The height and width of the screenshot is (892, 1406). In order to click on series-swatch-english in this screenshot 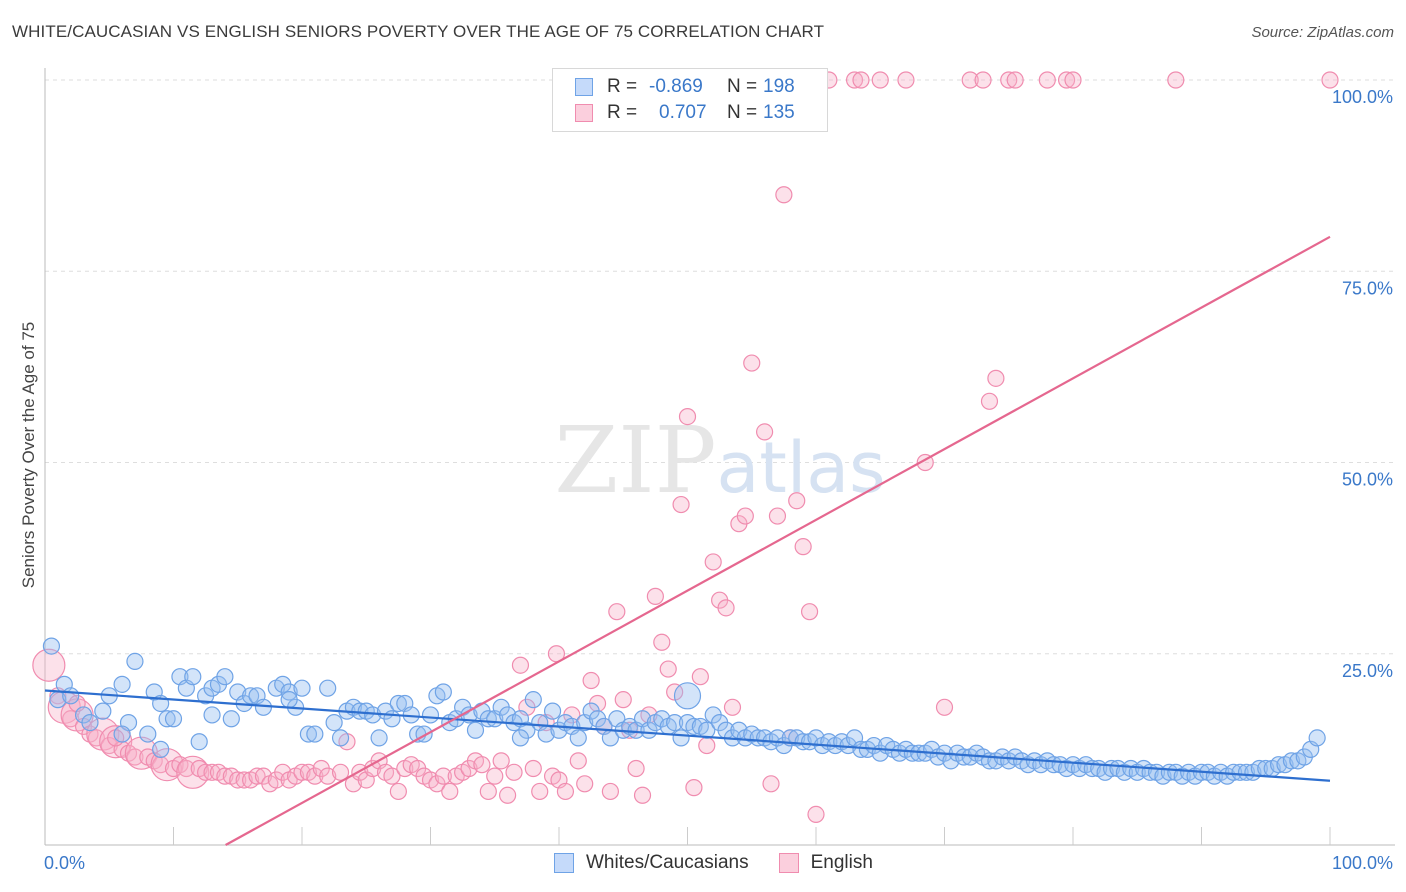, I will do `click(788, 863)`.